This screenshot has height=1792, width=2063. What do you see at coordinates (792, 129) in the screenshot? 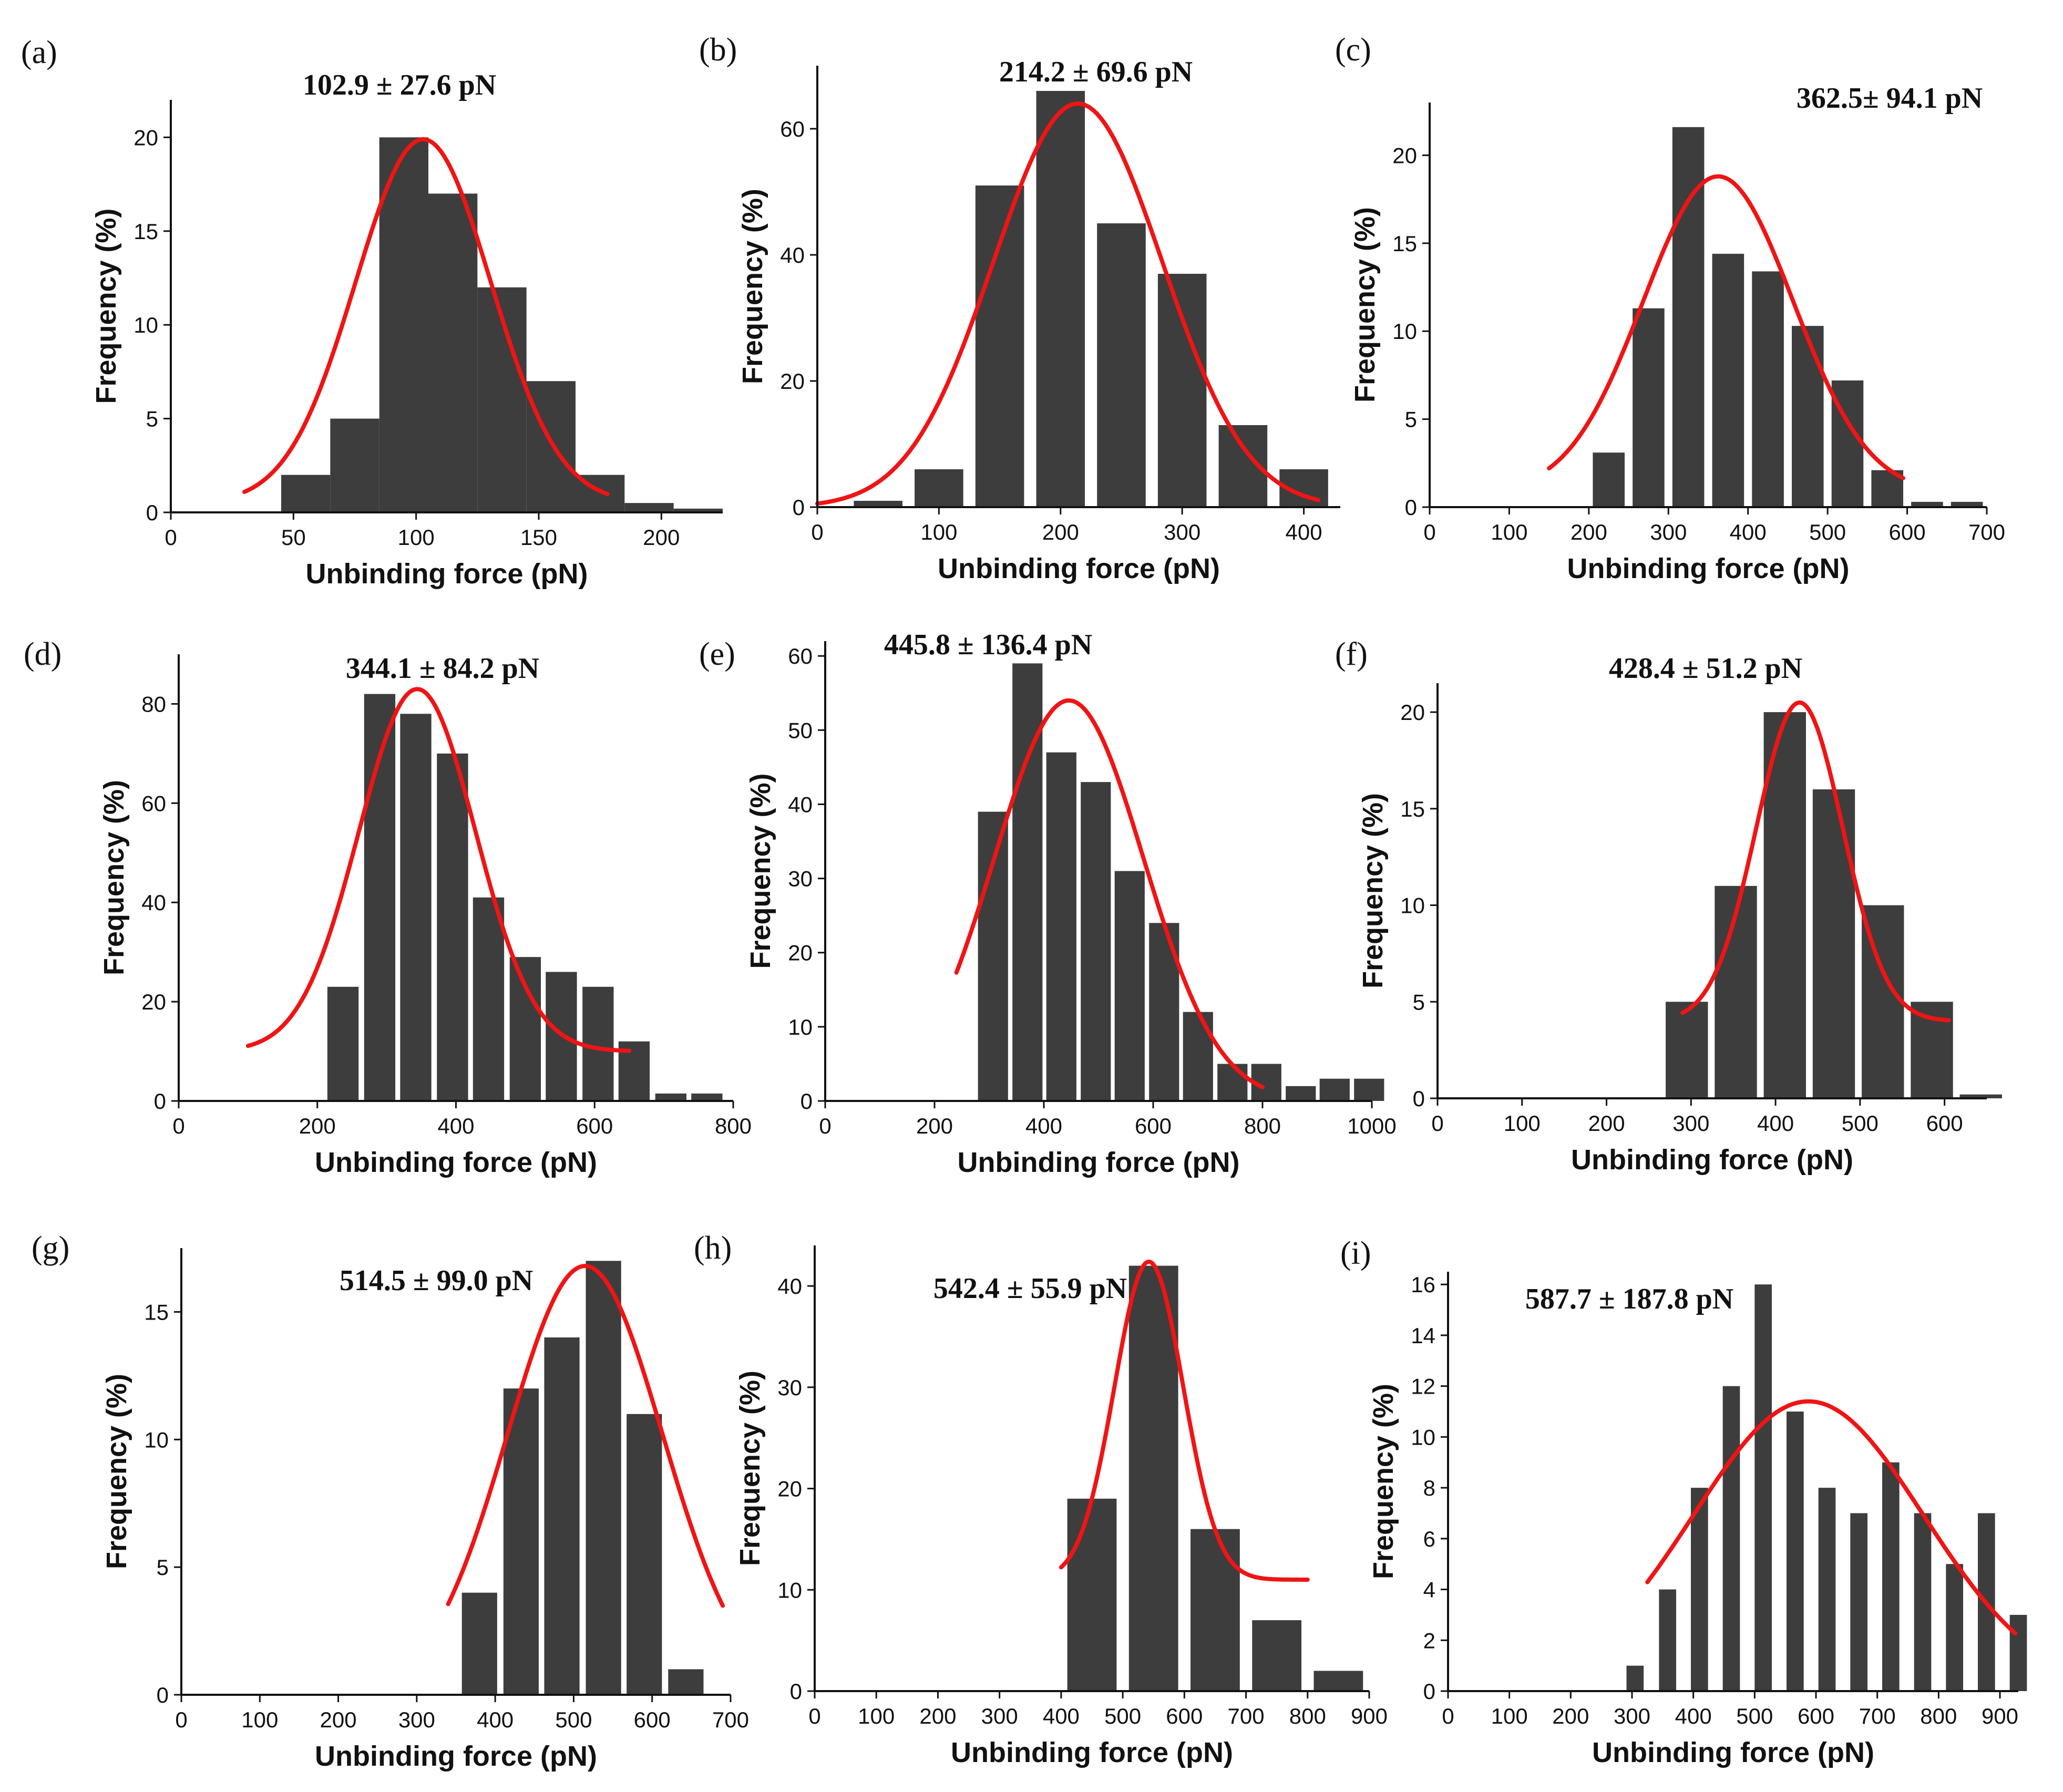
I see `y-tick-label: 60` at bounding box center [792, 129].